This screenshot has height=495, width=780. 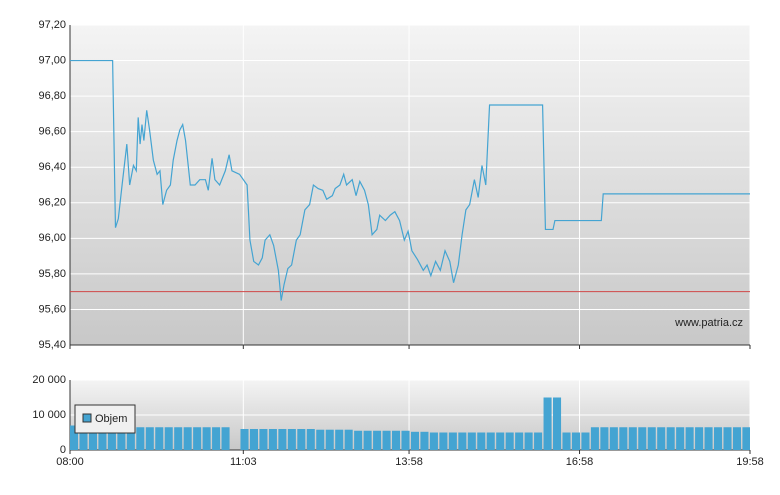 What do you see at coordinates (243, 462) in the screenshot?
I see `x-tick-label: 11:03` at bounding box center [243, 462].